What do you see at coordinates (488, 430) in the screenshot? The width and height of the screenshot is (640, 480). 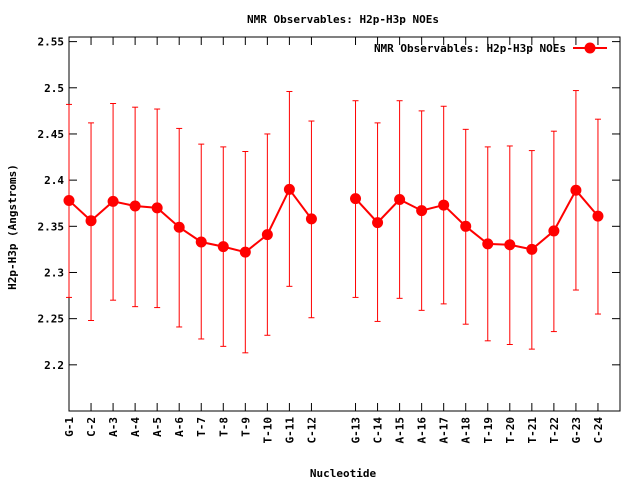 I see `x-tick-label: T-19` at bounding box center [488, 430].